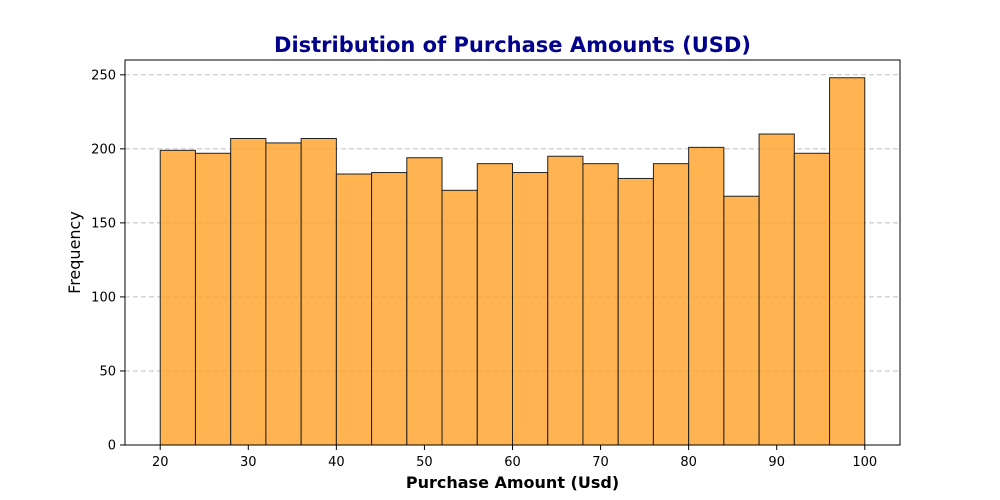 The image size is (1000, 500). I want to click on x-tick-label: 50, so click(424, 462).